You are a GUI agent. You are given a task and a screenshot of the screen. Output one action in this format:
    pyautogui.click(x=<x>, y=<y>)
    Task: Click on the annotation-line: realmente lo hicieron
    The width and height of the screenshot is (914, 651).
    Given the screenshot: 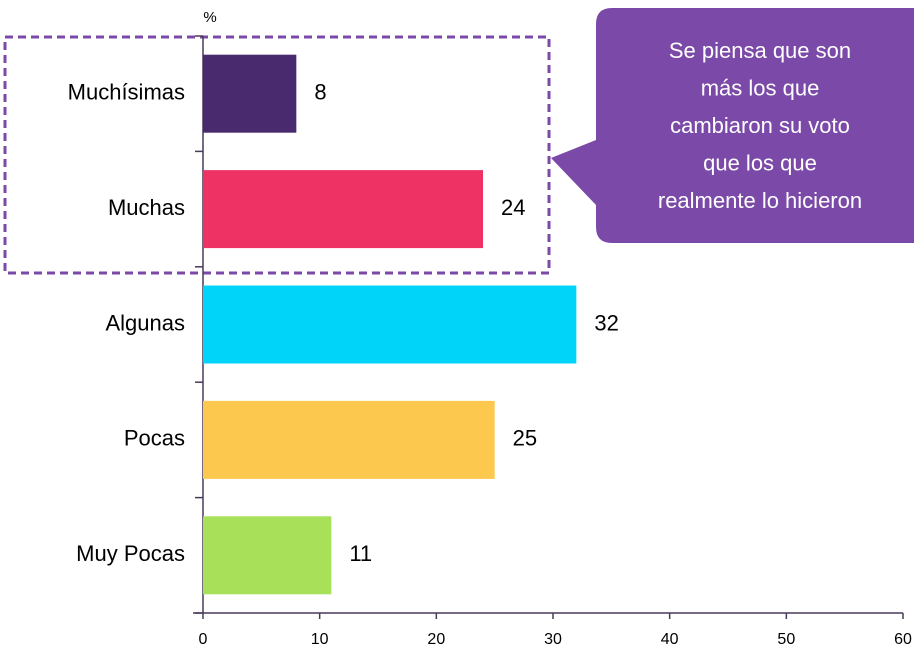 What is the action you would take?
    pyautogui.click(x=760, y=200)
    